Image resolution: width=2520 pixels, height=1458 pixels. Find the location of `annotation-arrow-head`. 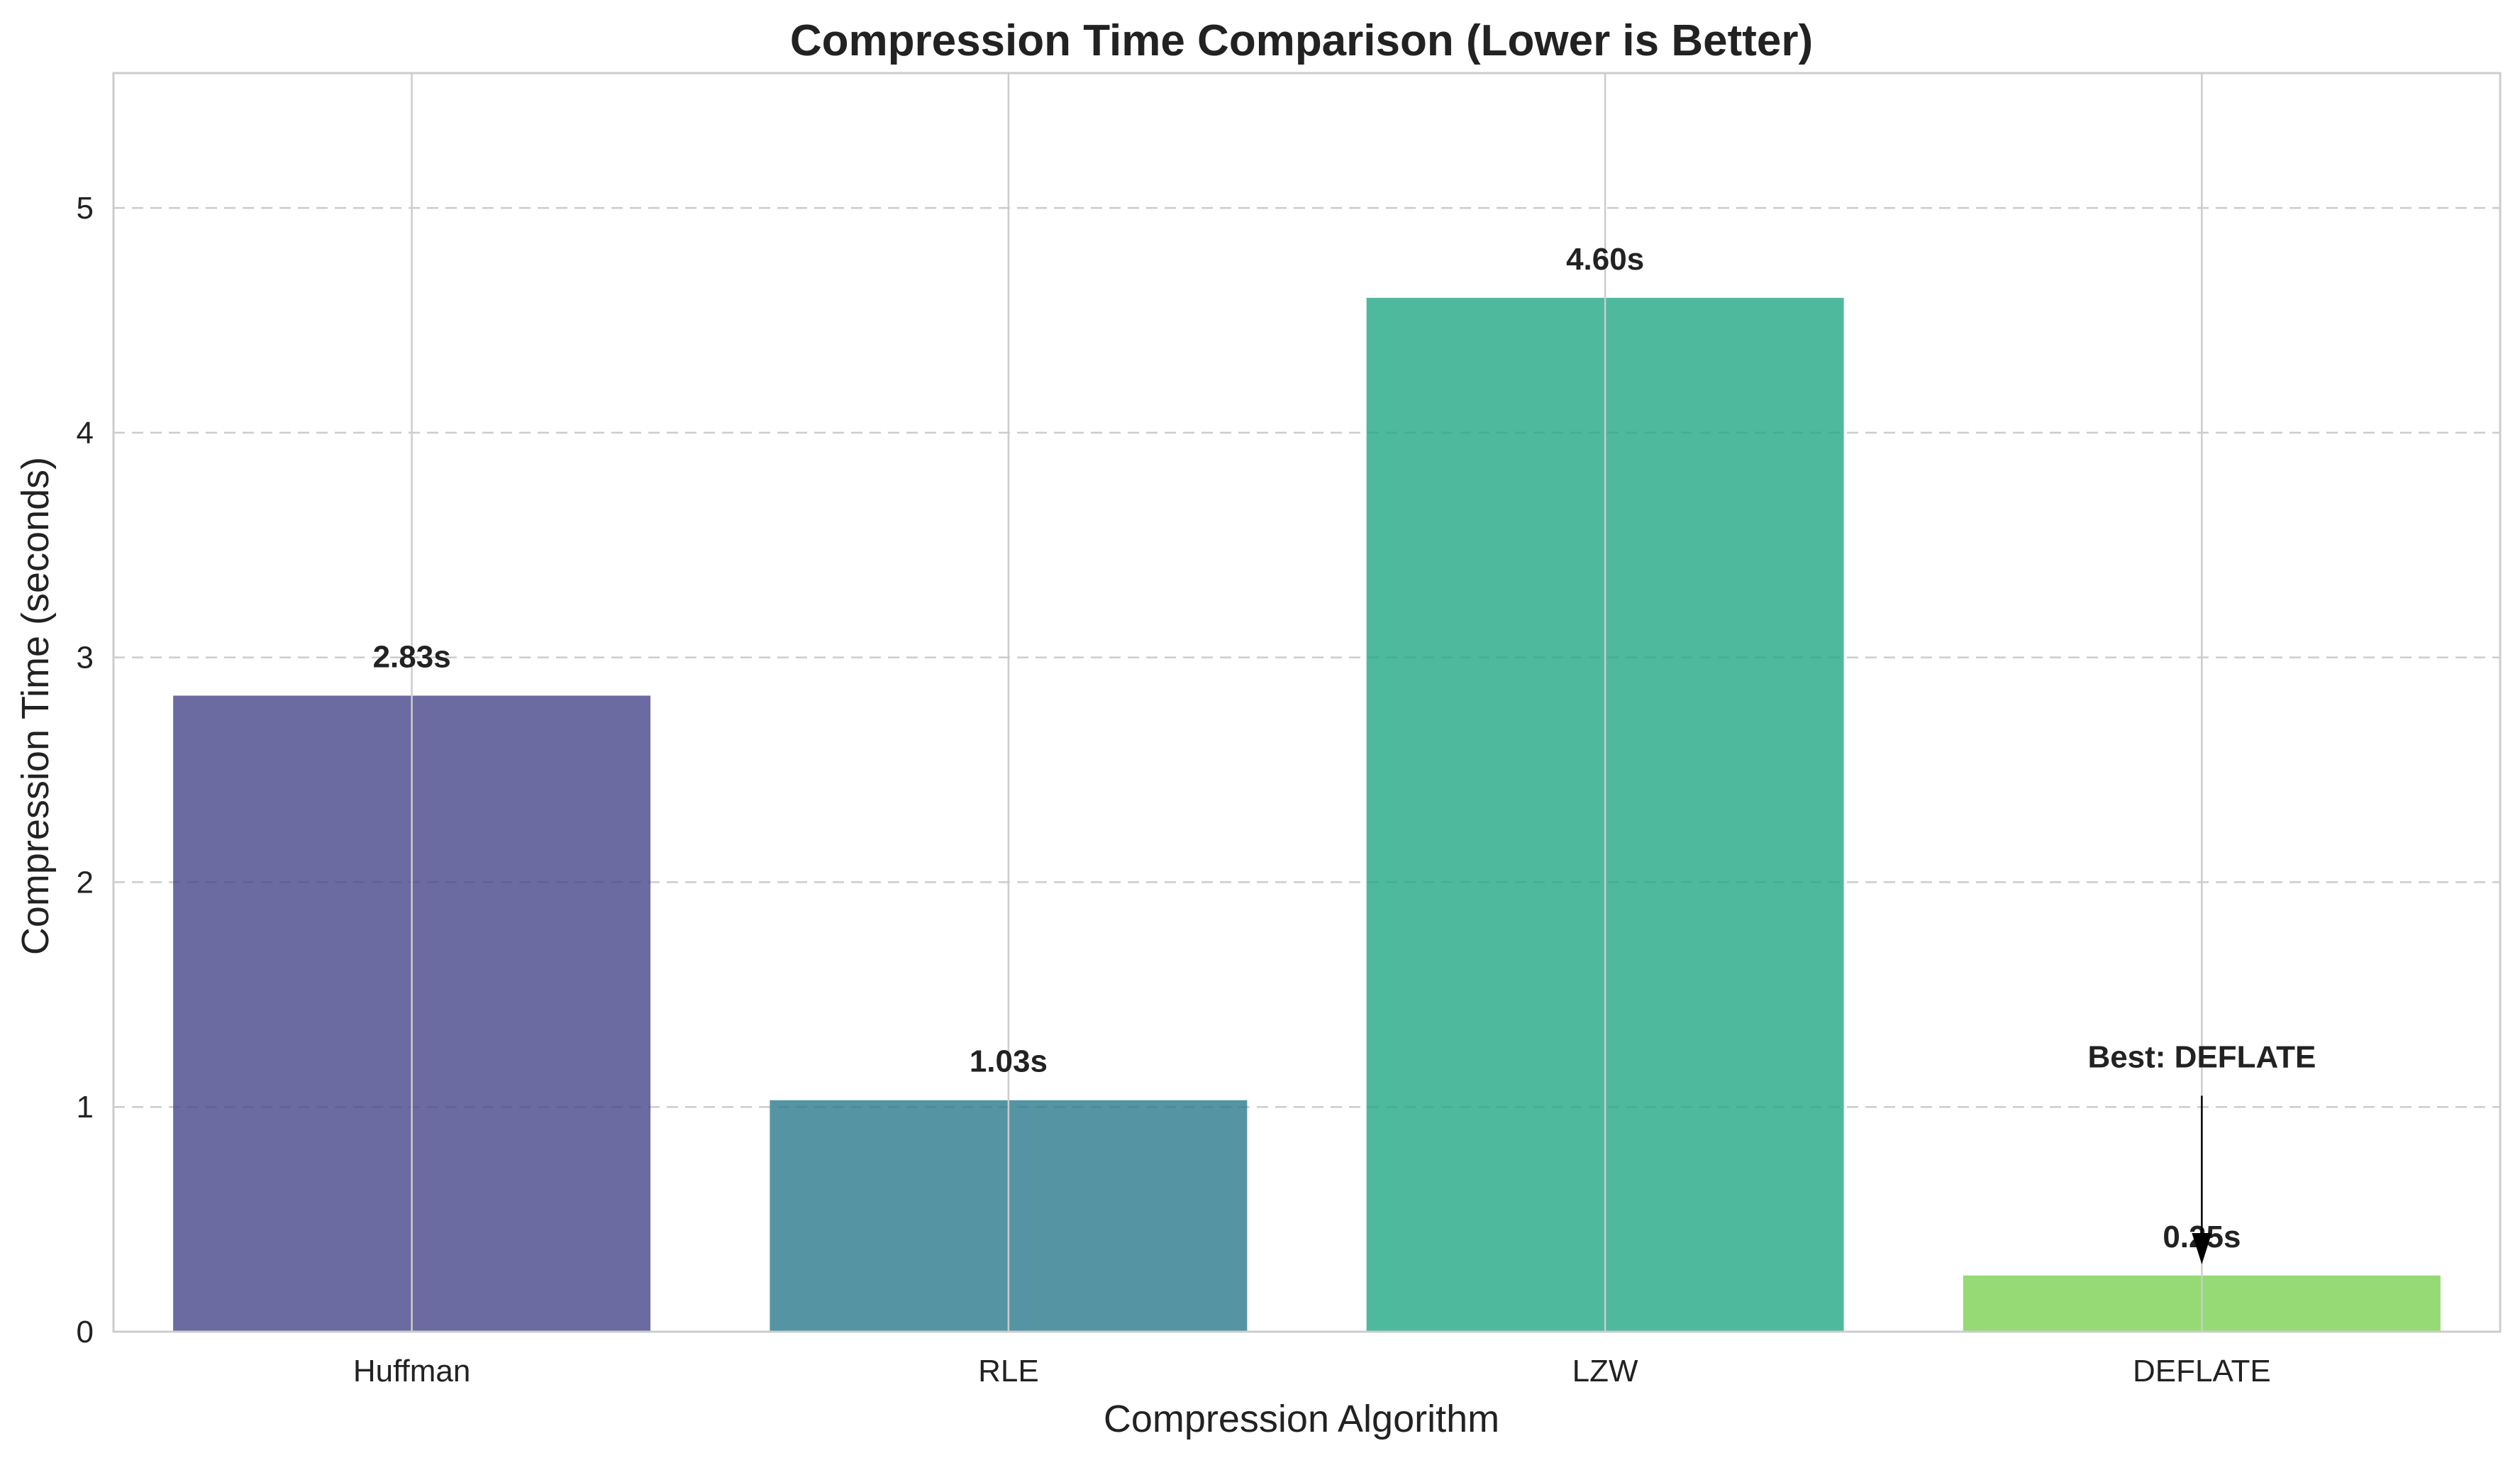

annotation-arrow-head is located at coordinates (2202, 1248).